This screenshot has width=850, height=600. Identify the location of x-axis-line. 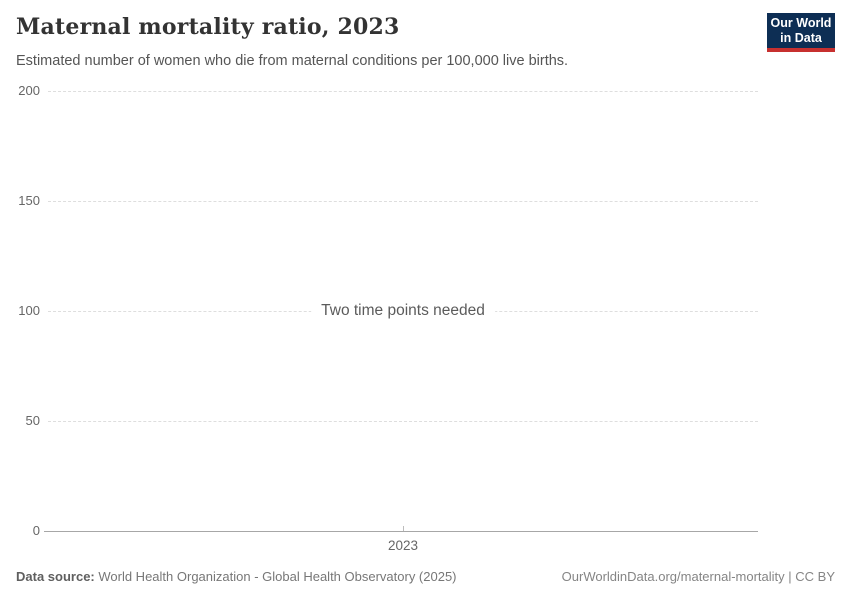
(401, 531).